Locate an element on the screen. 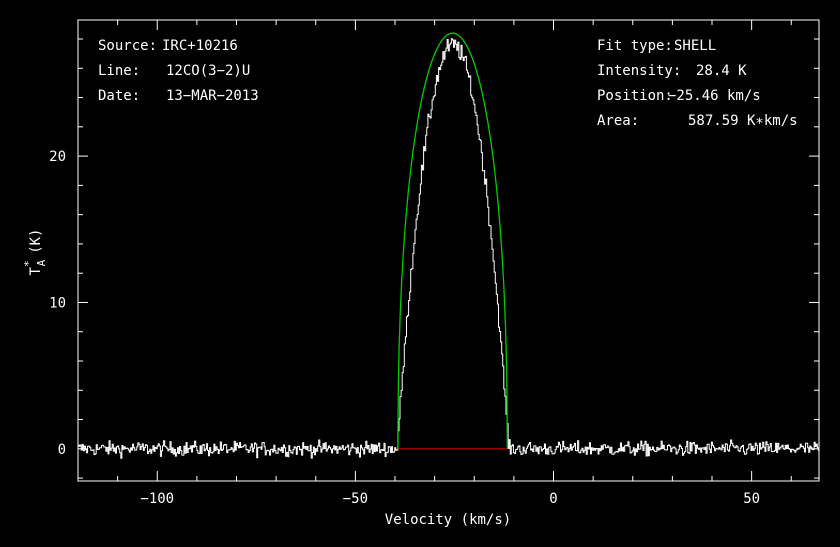 This screenshot has width=840, height=547. area-value: 587.59 K∗km/s is located at coordinates (743, 121).